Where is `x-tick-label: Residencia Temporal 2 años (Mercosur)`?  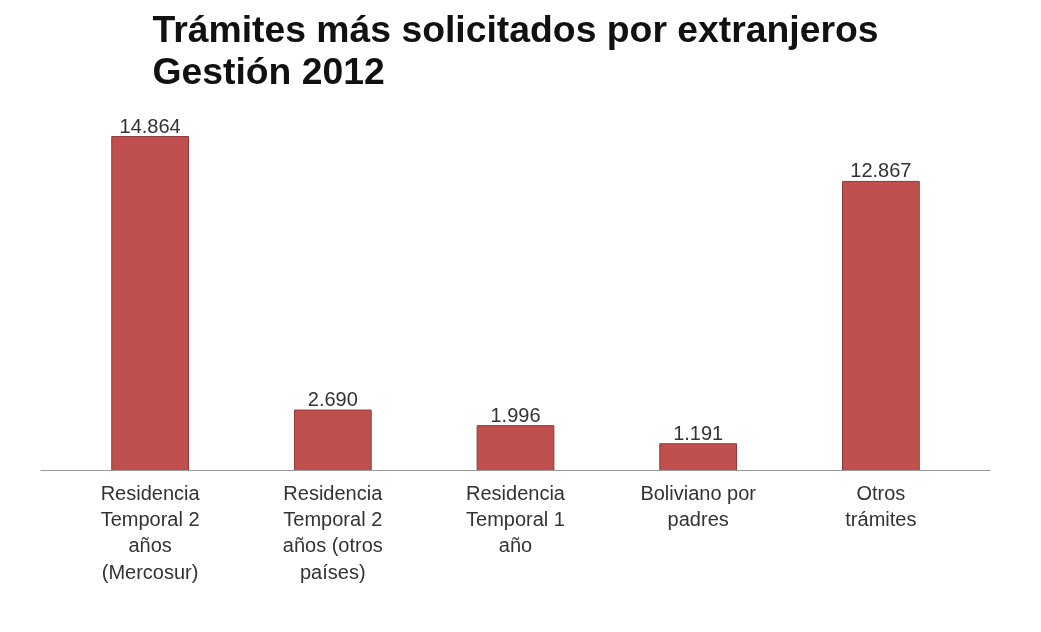
x-tick-label: Residencia Temporal 2 años (Mercosur) is located at coordinates (150, 532).